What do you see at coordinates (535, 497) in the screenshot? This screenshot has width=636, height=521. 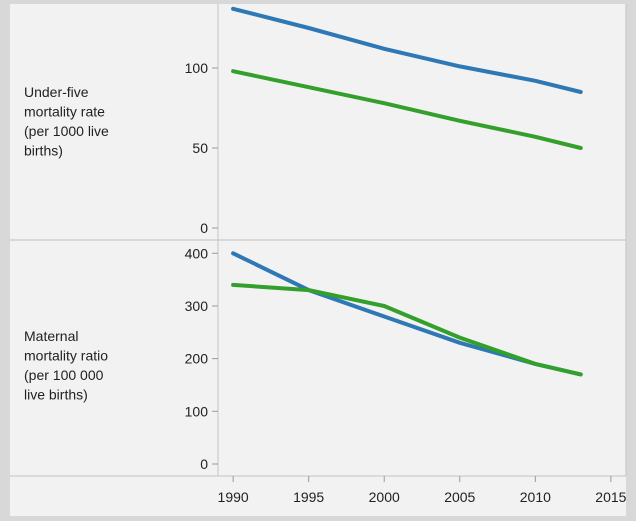 I see `x-tick-label: 2010` at bounding box center [535, 497].